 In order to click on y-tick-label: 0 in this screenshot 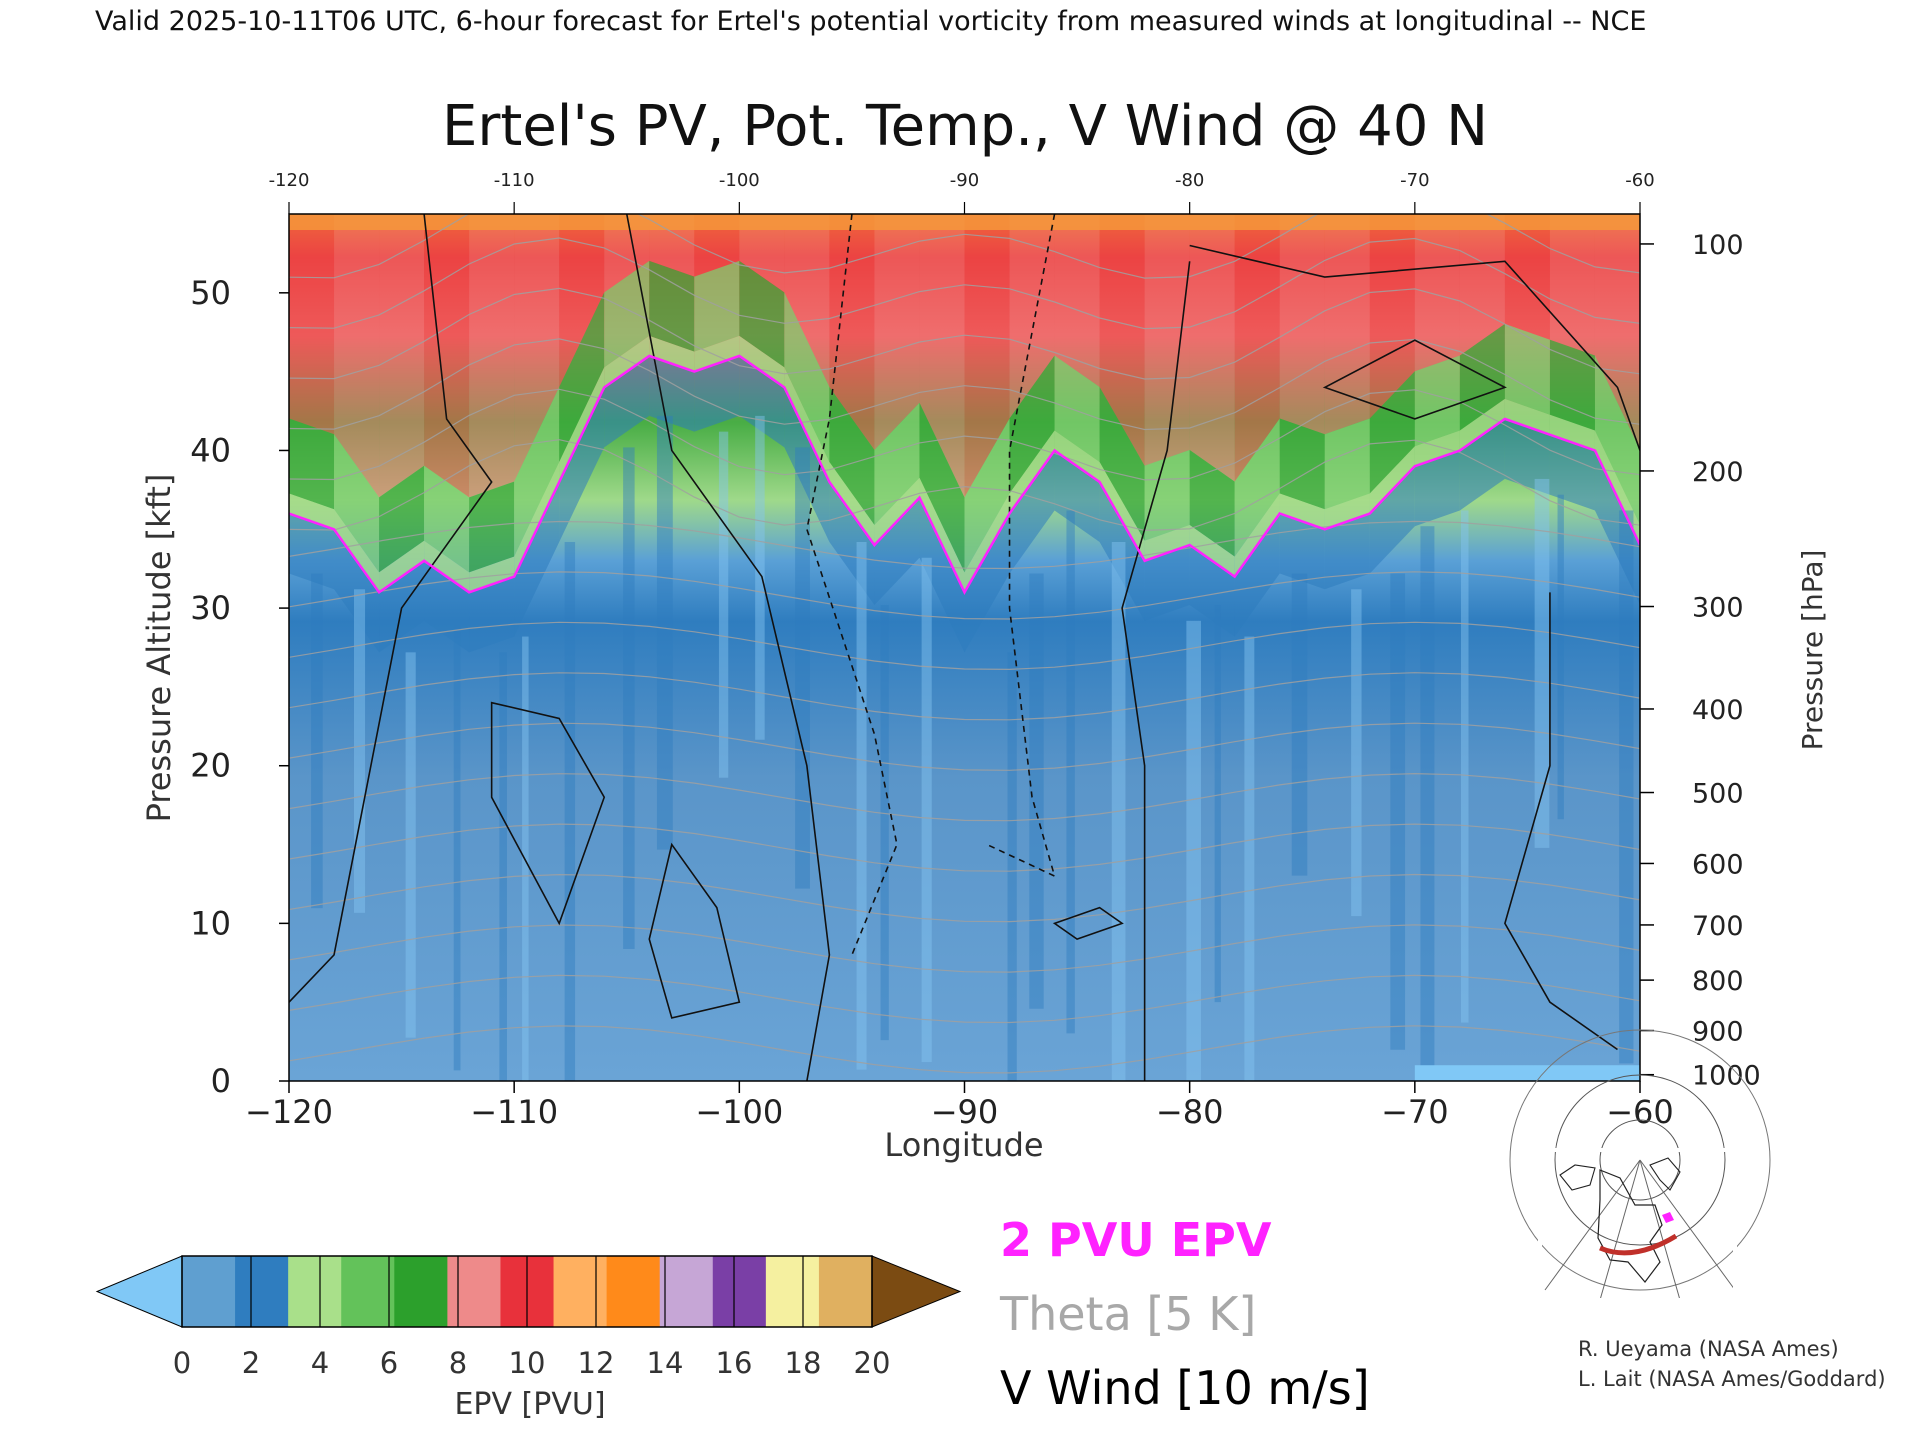, I will do `click(221, 1081)`.